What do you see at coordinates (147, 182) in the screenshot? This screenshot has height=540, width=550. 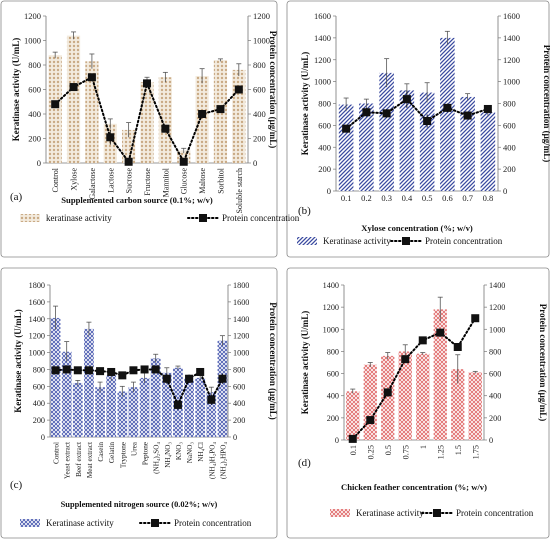 I see `x-tick-label: Fructose` at bounding box center [147, 182].